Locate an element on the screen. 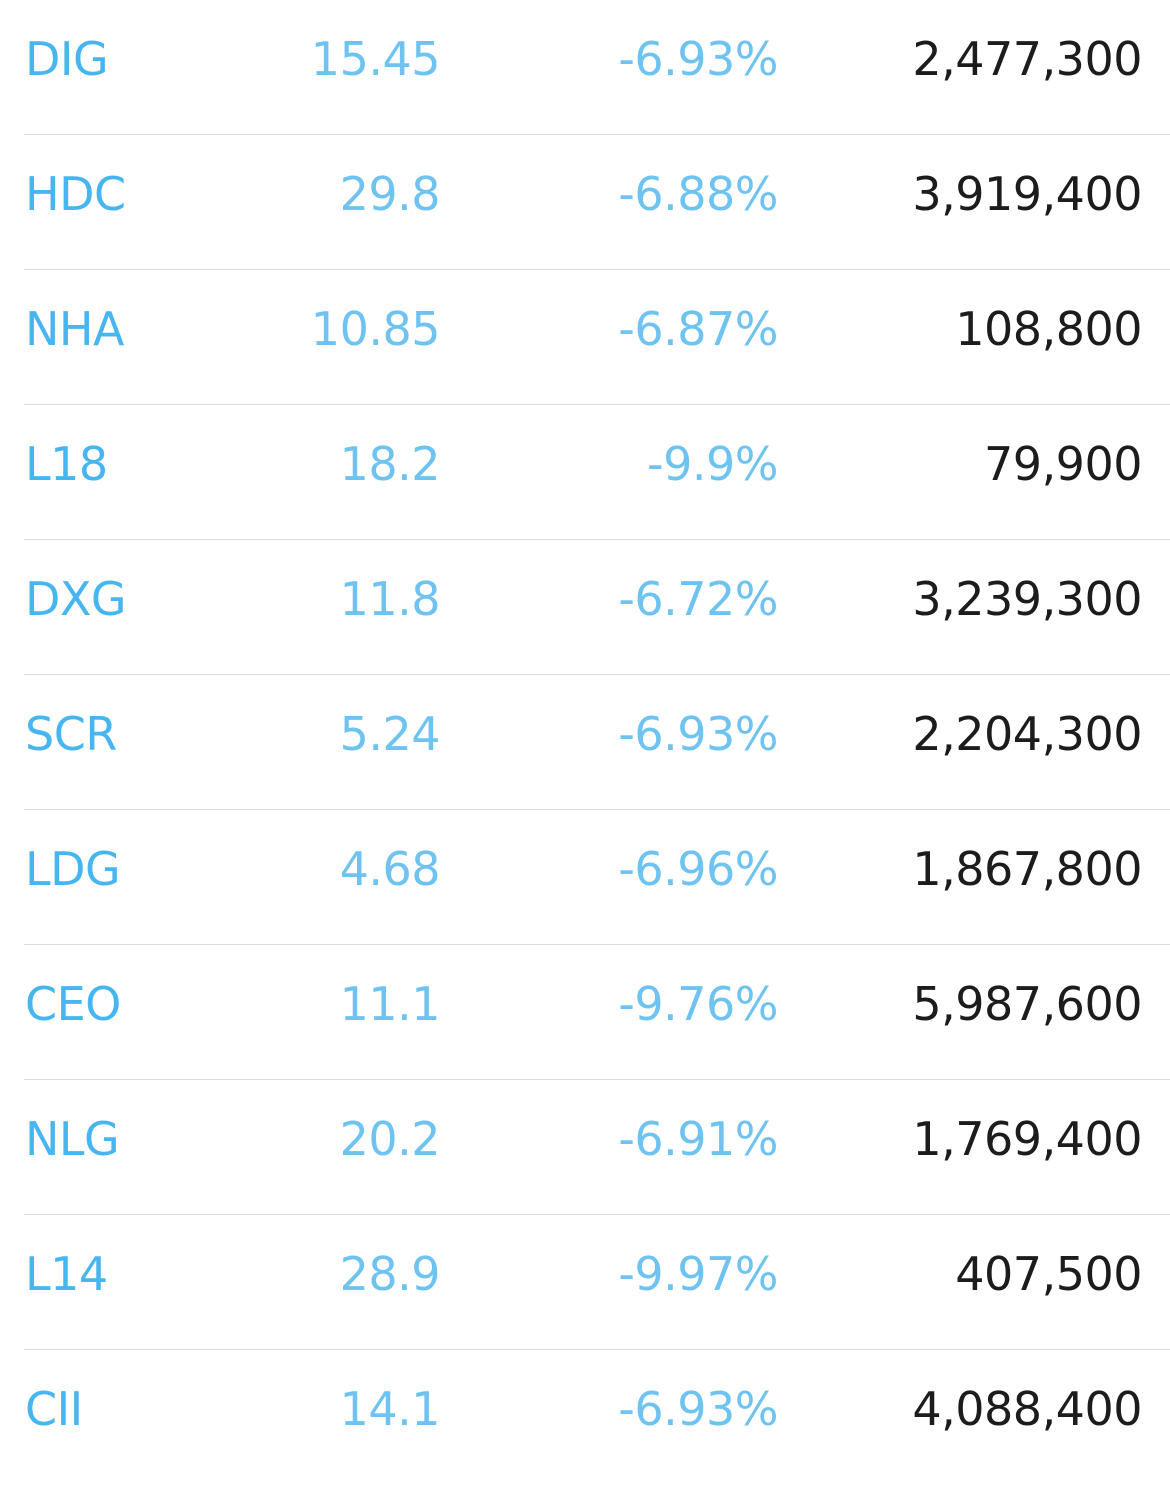 The width and height of the screenshot is (1170, 1485). stock-volume: 79,900 is located at coordinates (1063, 464).